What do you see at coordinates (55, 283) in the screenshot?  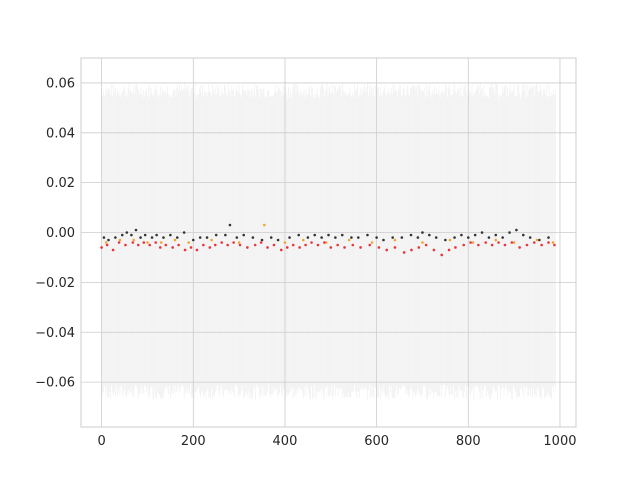 I see `y-tick-label: −0.02` at bounding box center [55, 283].